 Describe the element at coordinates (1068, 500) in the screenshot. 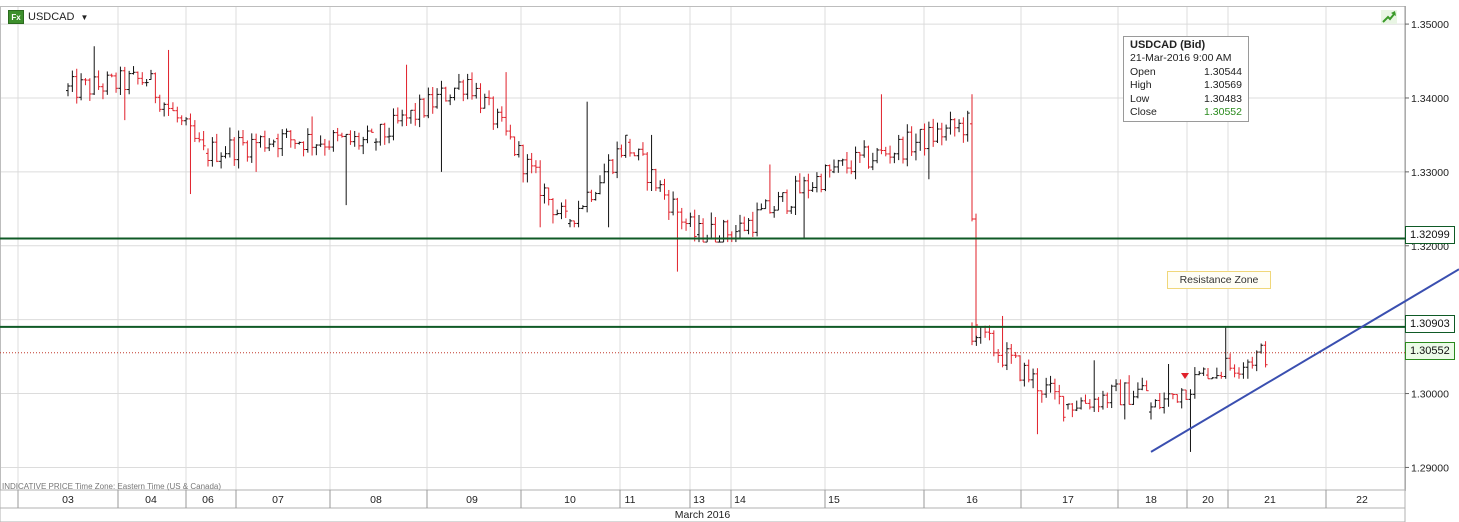

I see `x-tick-label: 17` at that location.